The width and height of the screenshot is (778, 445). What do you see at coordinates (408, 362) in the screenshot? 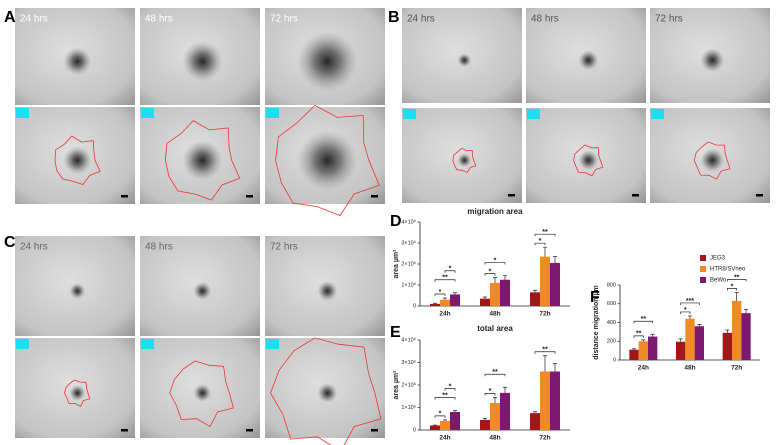
I see `y-tick-label: 3×10⁶` at bounding box center [408, 362].